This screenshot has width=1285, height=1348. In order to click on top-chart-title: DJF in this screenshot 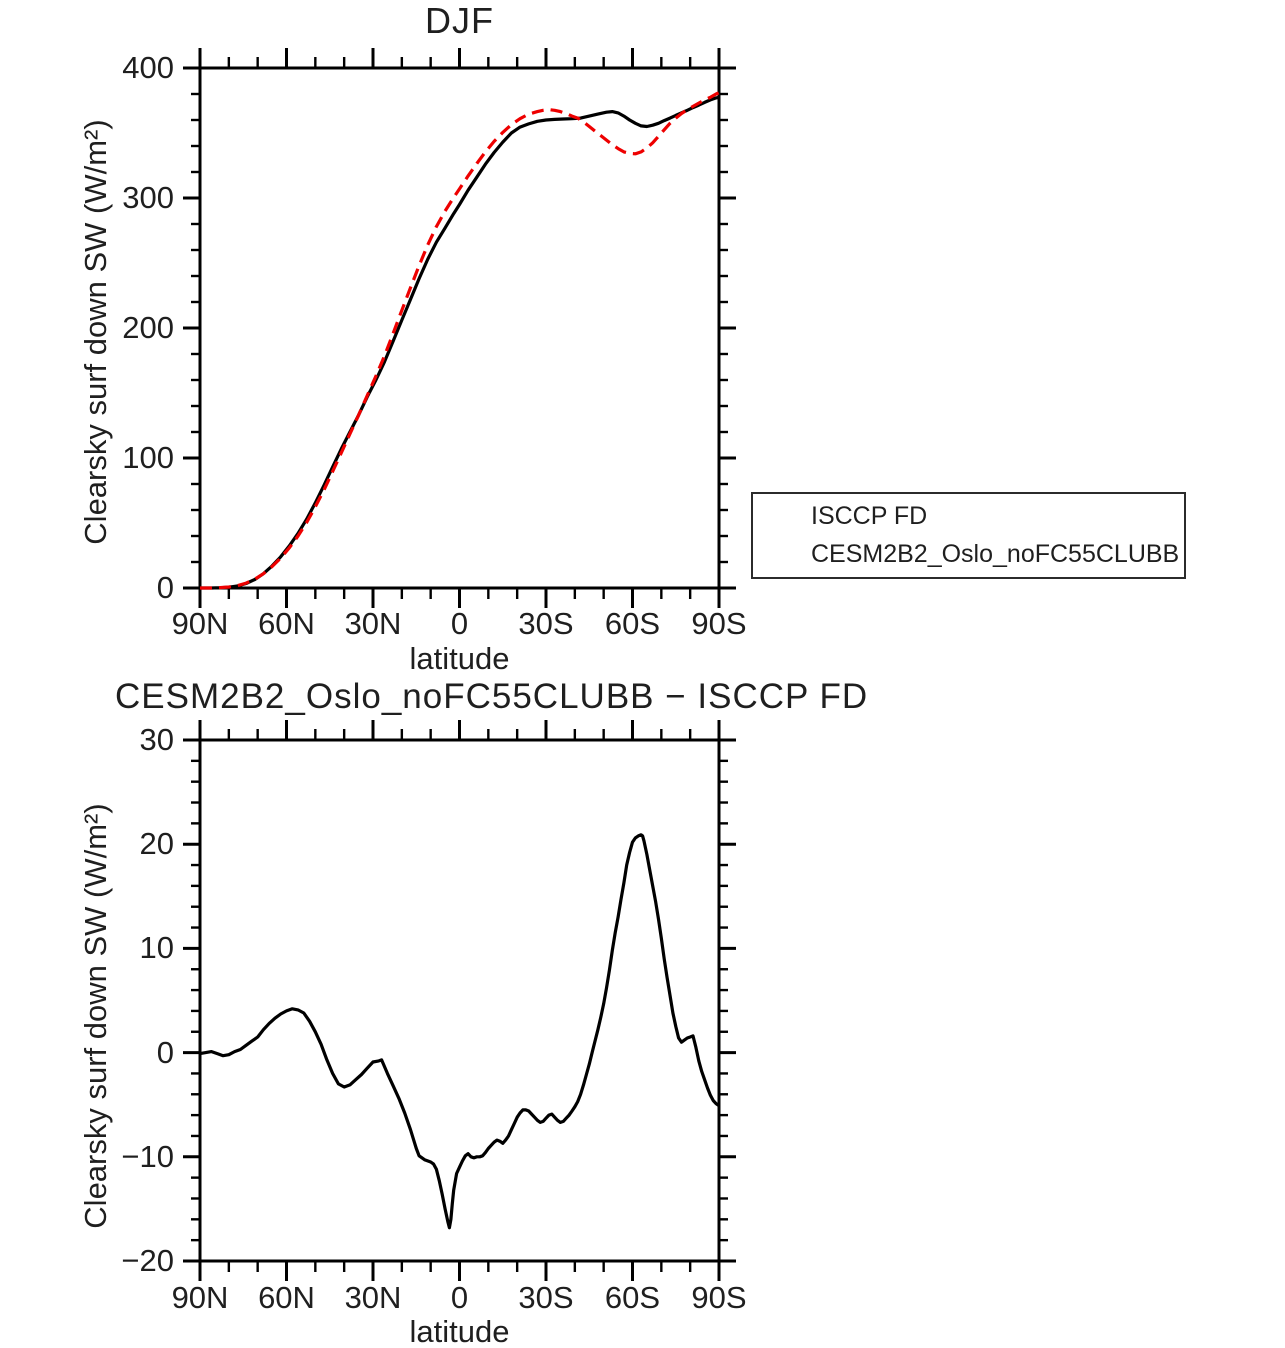, I will do `click(459, 20)`.